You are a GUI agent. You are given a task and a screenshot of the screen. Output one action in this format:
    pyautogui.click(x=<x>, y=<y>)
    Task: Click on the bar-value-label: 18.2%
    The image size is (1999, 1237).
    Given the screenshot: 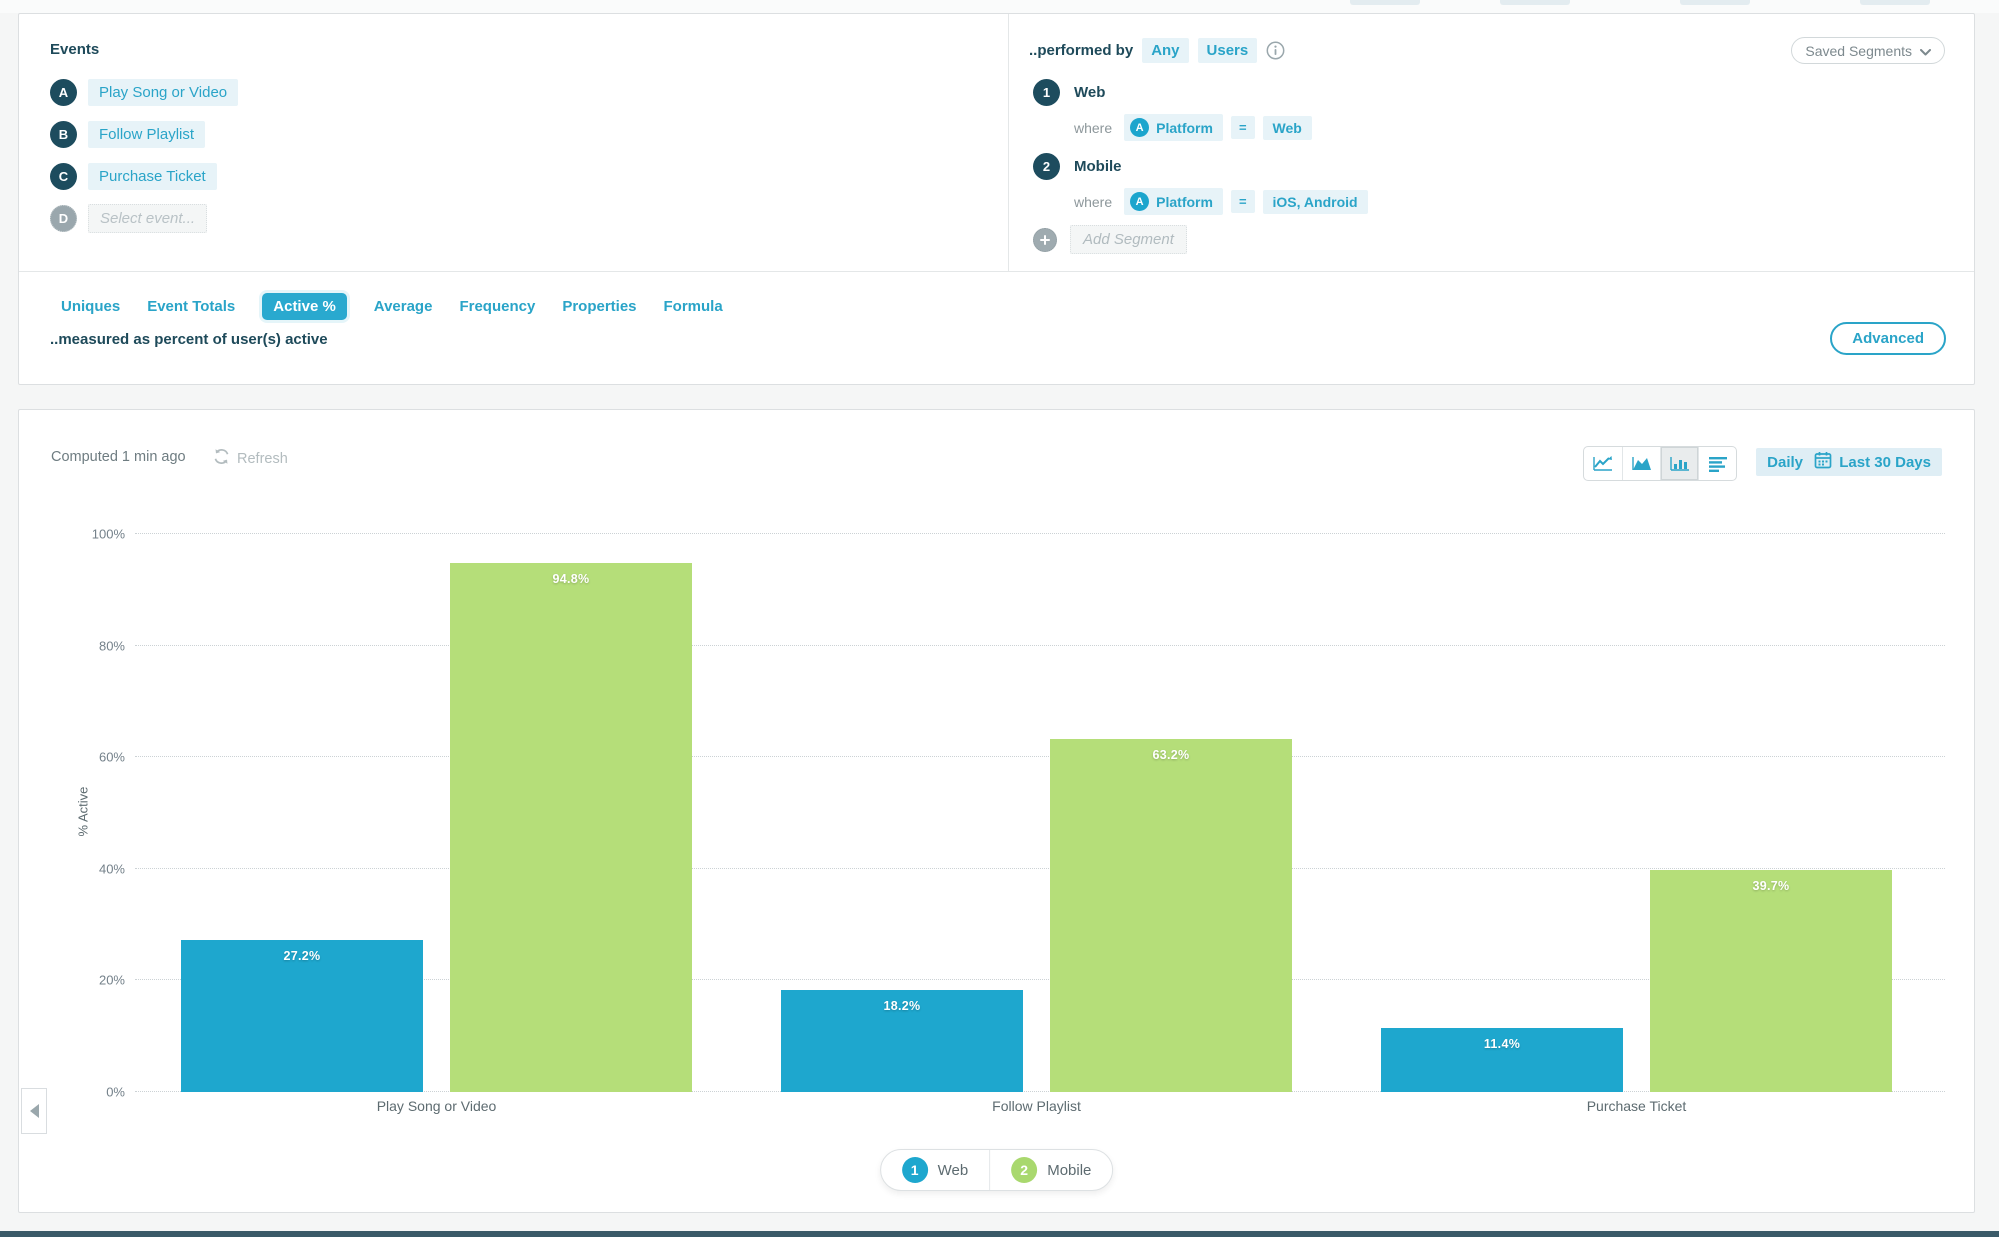 What is the action you would take?
    pyautogui.click(x=902, y=1006)
    